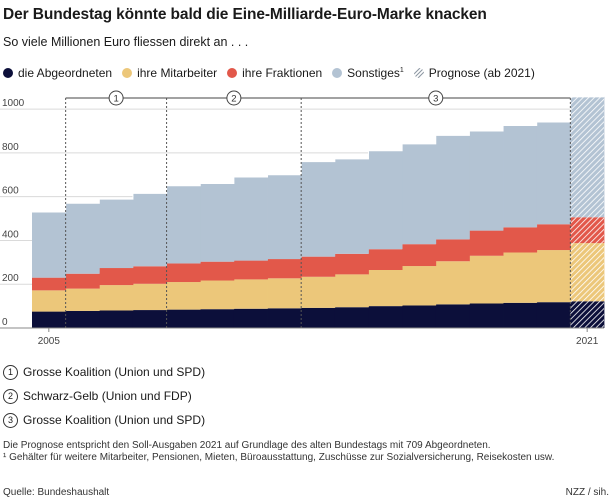 The width and height of the screenshot is (613, 504). I want to click on hatch-pattern-icon, so click(418, 73).